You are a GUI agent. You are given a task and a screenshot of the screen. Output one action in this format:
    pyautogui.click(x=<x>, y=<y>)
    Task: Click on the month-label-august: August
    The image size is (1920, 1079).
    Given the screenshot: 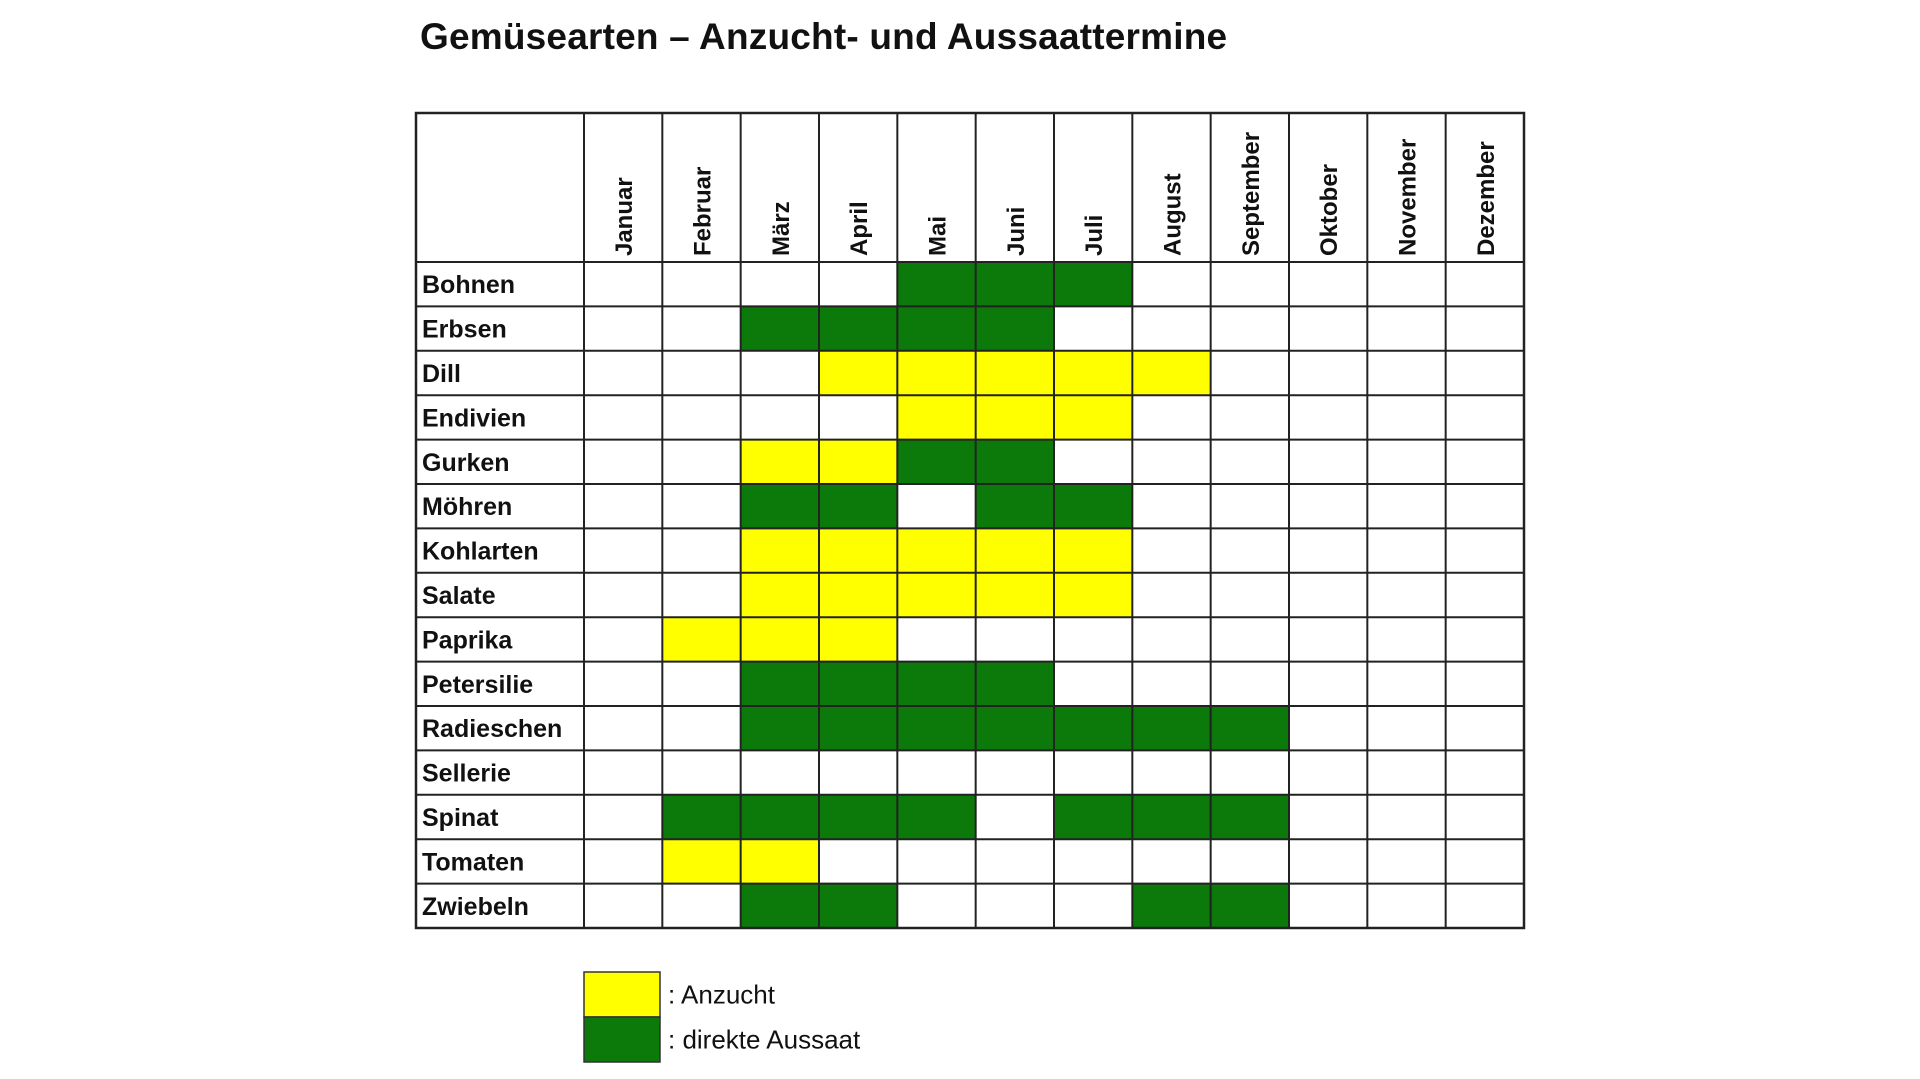 What is the action you would take?
    pyautogui.click(x=1173, y=214)
    